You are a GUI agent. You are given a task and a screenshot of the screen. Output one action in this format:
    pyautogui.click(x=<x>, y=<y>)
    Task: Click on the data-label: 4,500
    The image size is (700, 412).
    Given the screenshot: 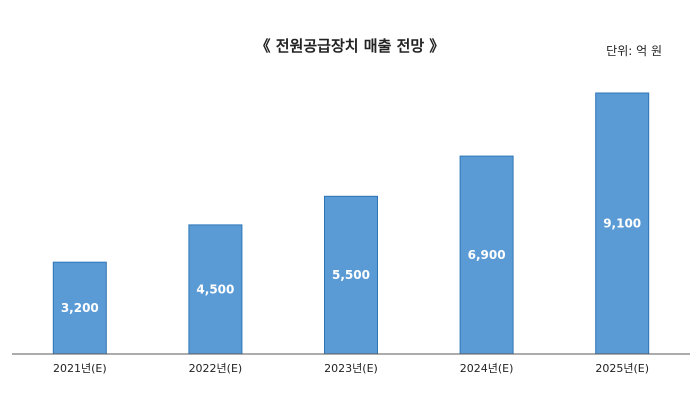 What is the action you would take?
    pyautogui.click(x=215, y=290)
    